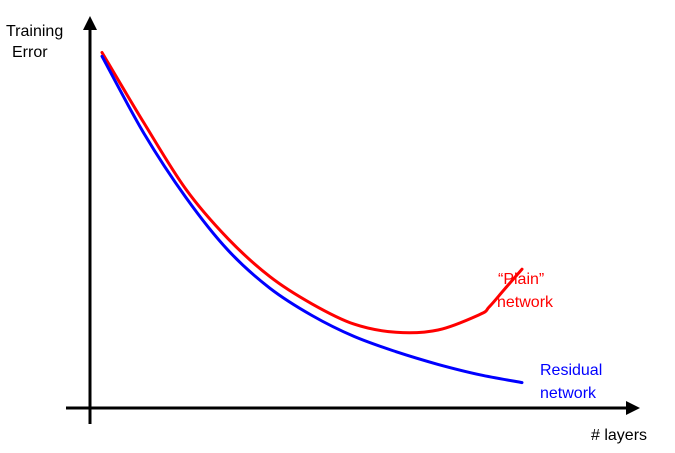  Describe the element at coordinates (90, 220) in the screenshot. I see `y-axis` at that location.